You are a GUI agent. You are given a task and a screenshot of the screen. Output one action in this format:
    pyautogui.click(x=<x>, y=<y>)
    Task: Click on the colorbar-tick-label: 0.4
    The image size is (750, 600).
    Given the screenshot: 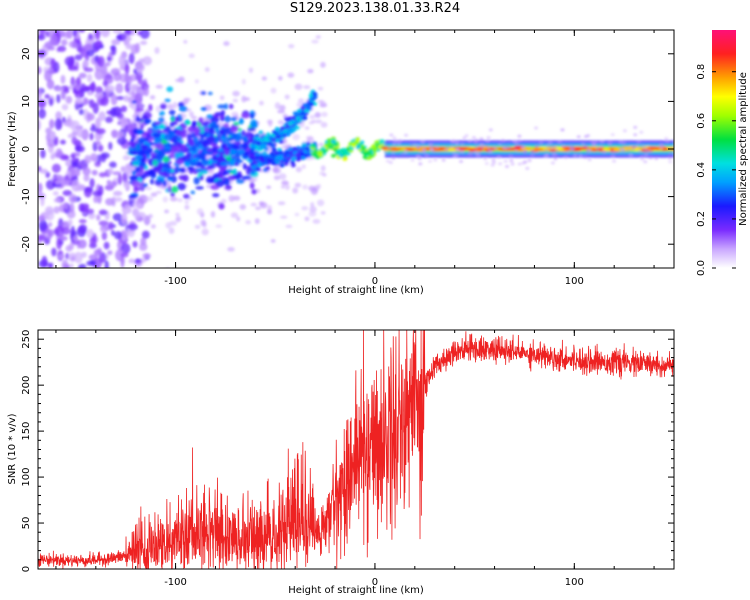 What is the action you would take?
    pyautogui.click(x=701, y=170)
    